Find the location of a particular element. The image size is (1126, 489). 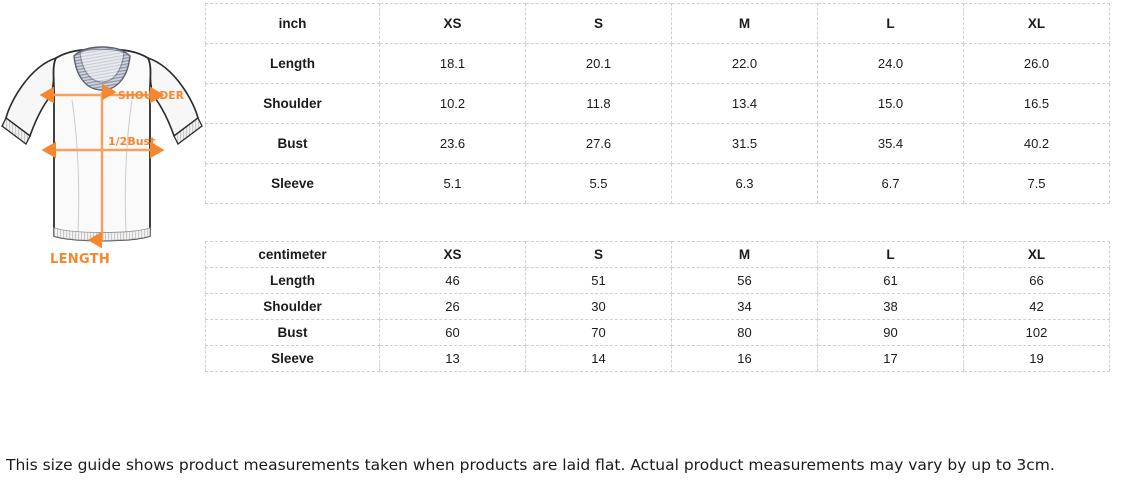

table-row: Shoulder 26 30 34 38 42 is located at coordinates (657, 306).